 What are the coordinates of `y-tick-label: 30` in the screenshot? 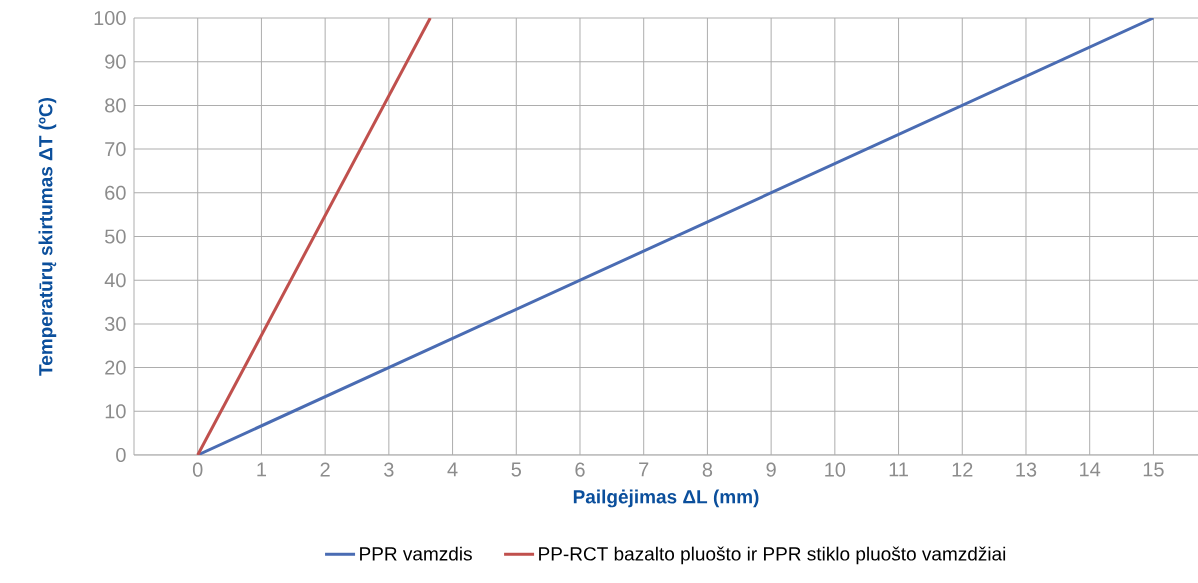 It's located at (115, 323).